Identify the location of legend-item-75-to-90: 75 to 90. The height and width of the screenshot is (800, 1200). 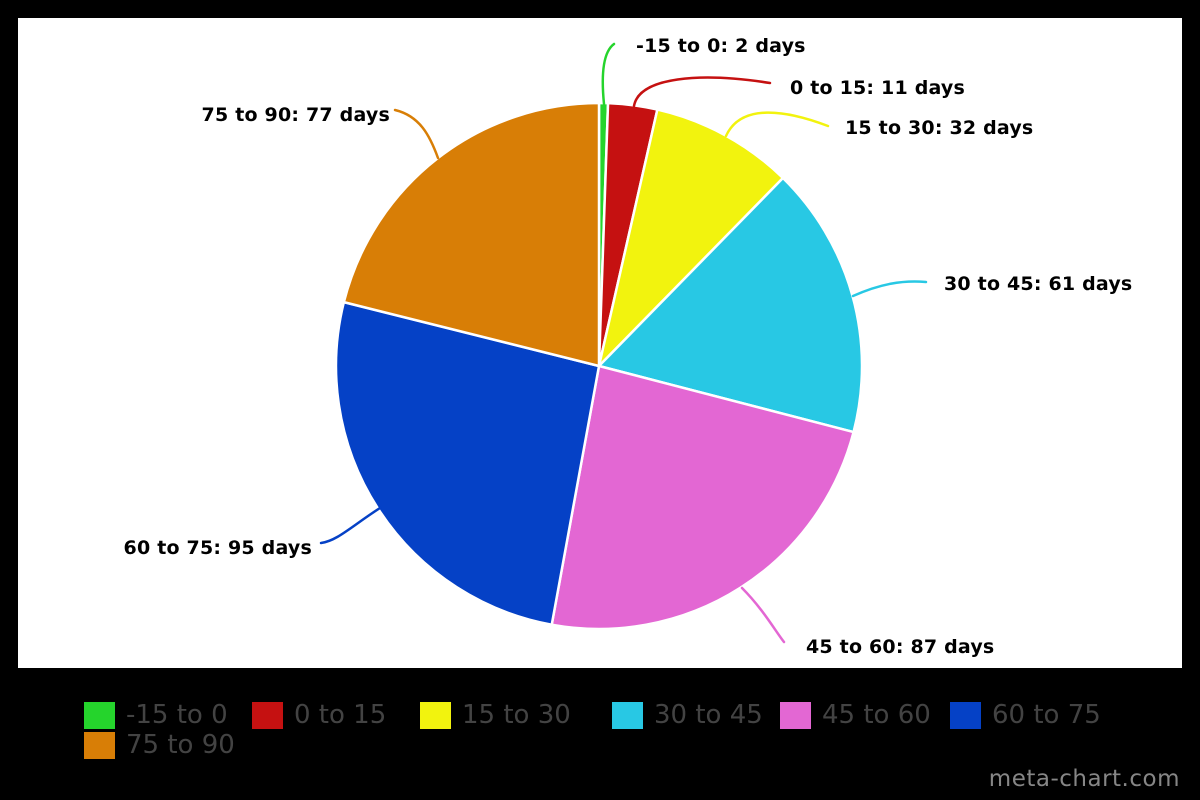
(159, 745).